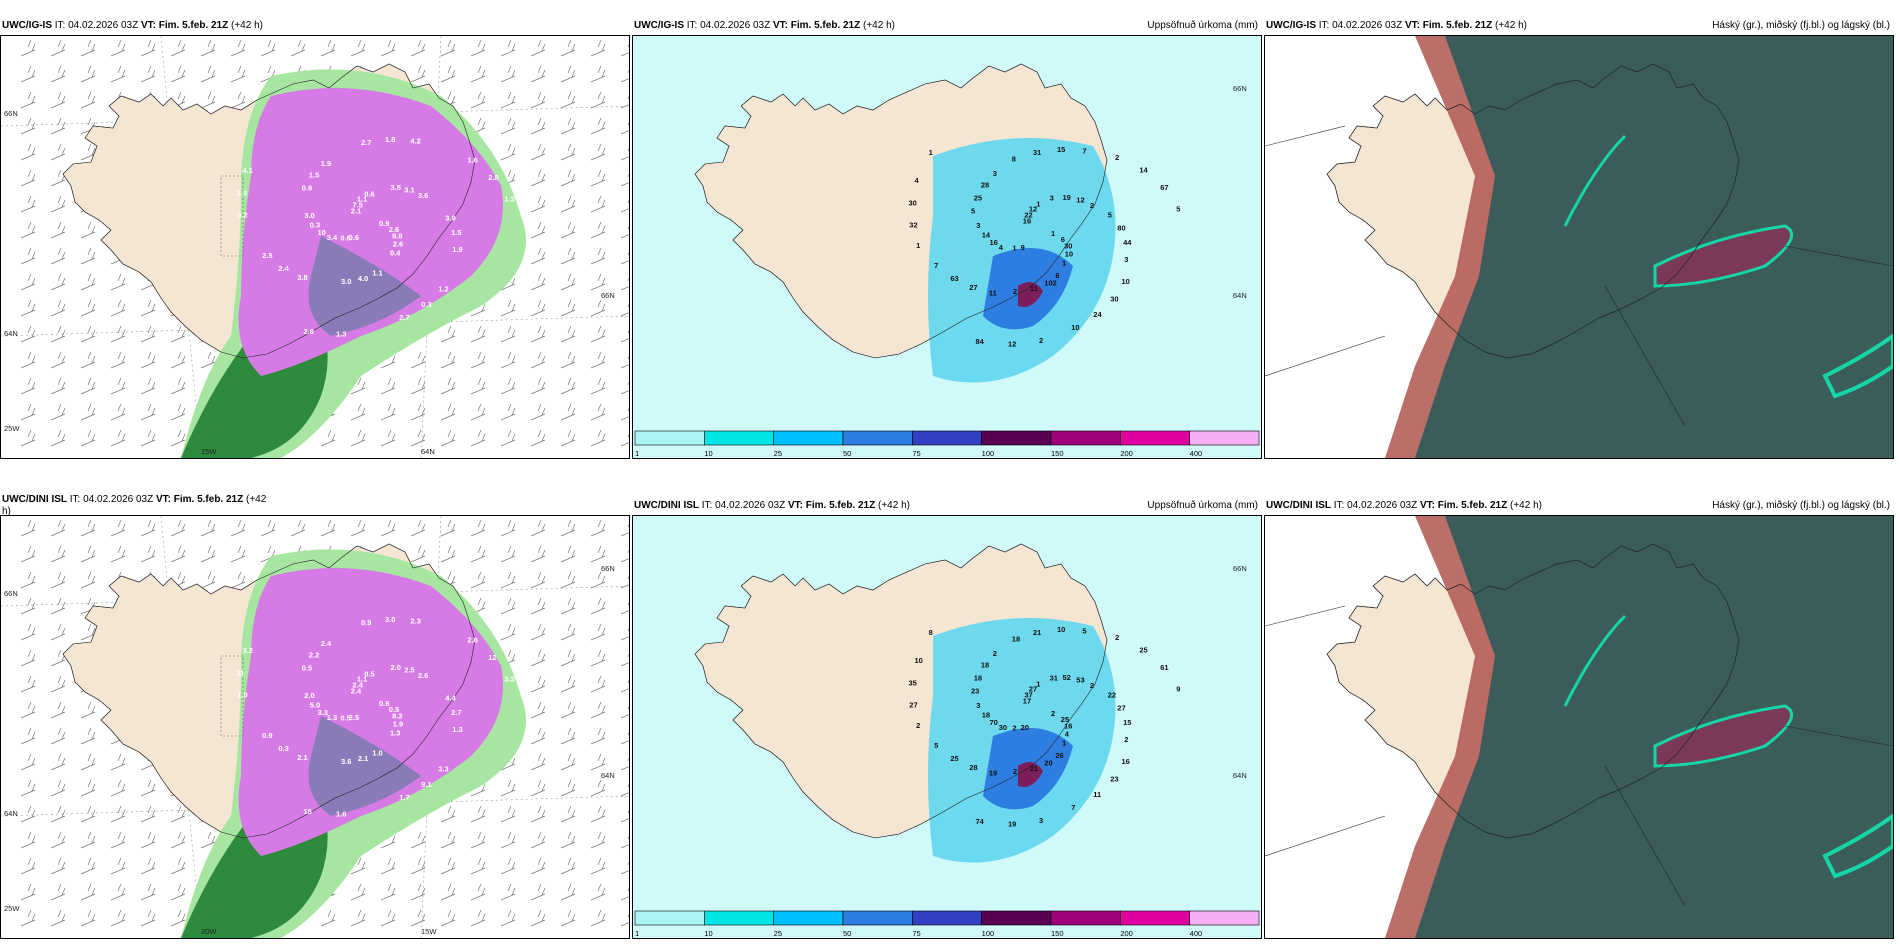 The width and height of the screenshot is (1900, 950). I want to click on colorbar-label: 200, so click(1126, 453).